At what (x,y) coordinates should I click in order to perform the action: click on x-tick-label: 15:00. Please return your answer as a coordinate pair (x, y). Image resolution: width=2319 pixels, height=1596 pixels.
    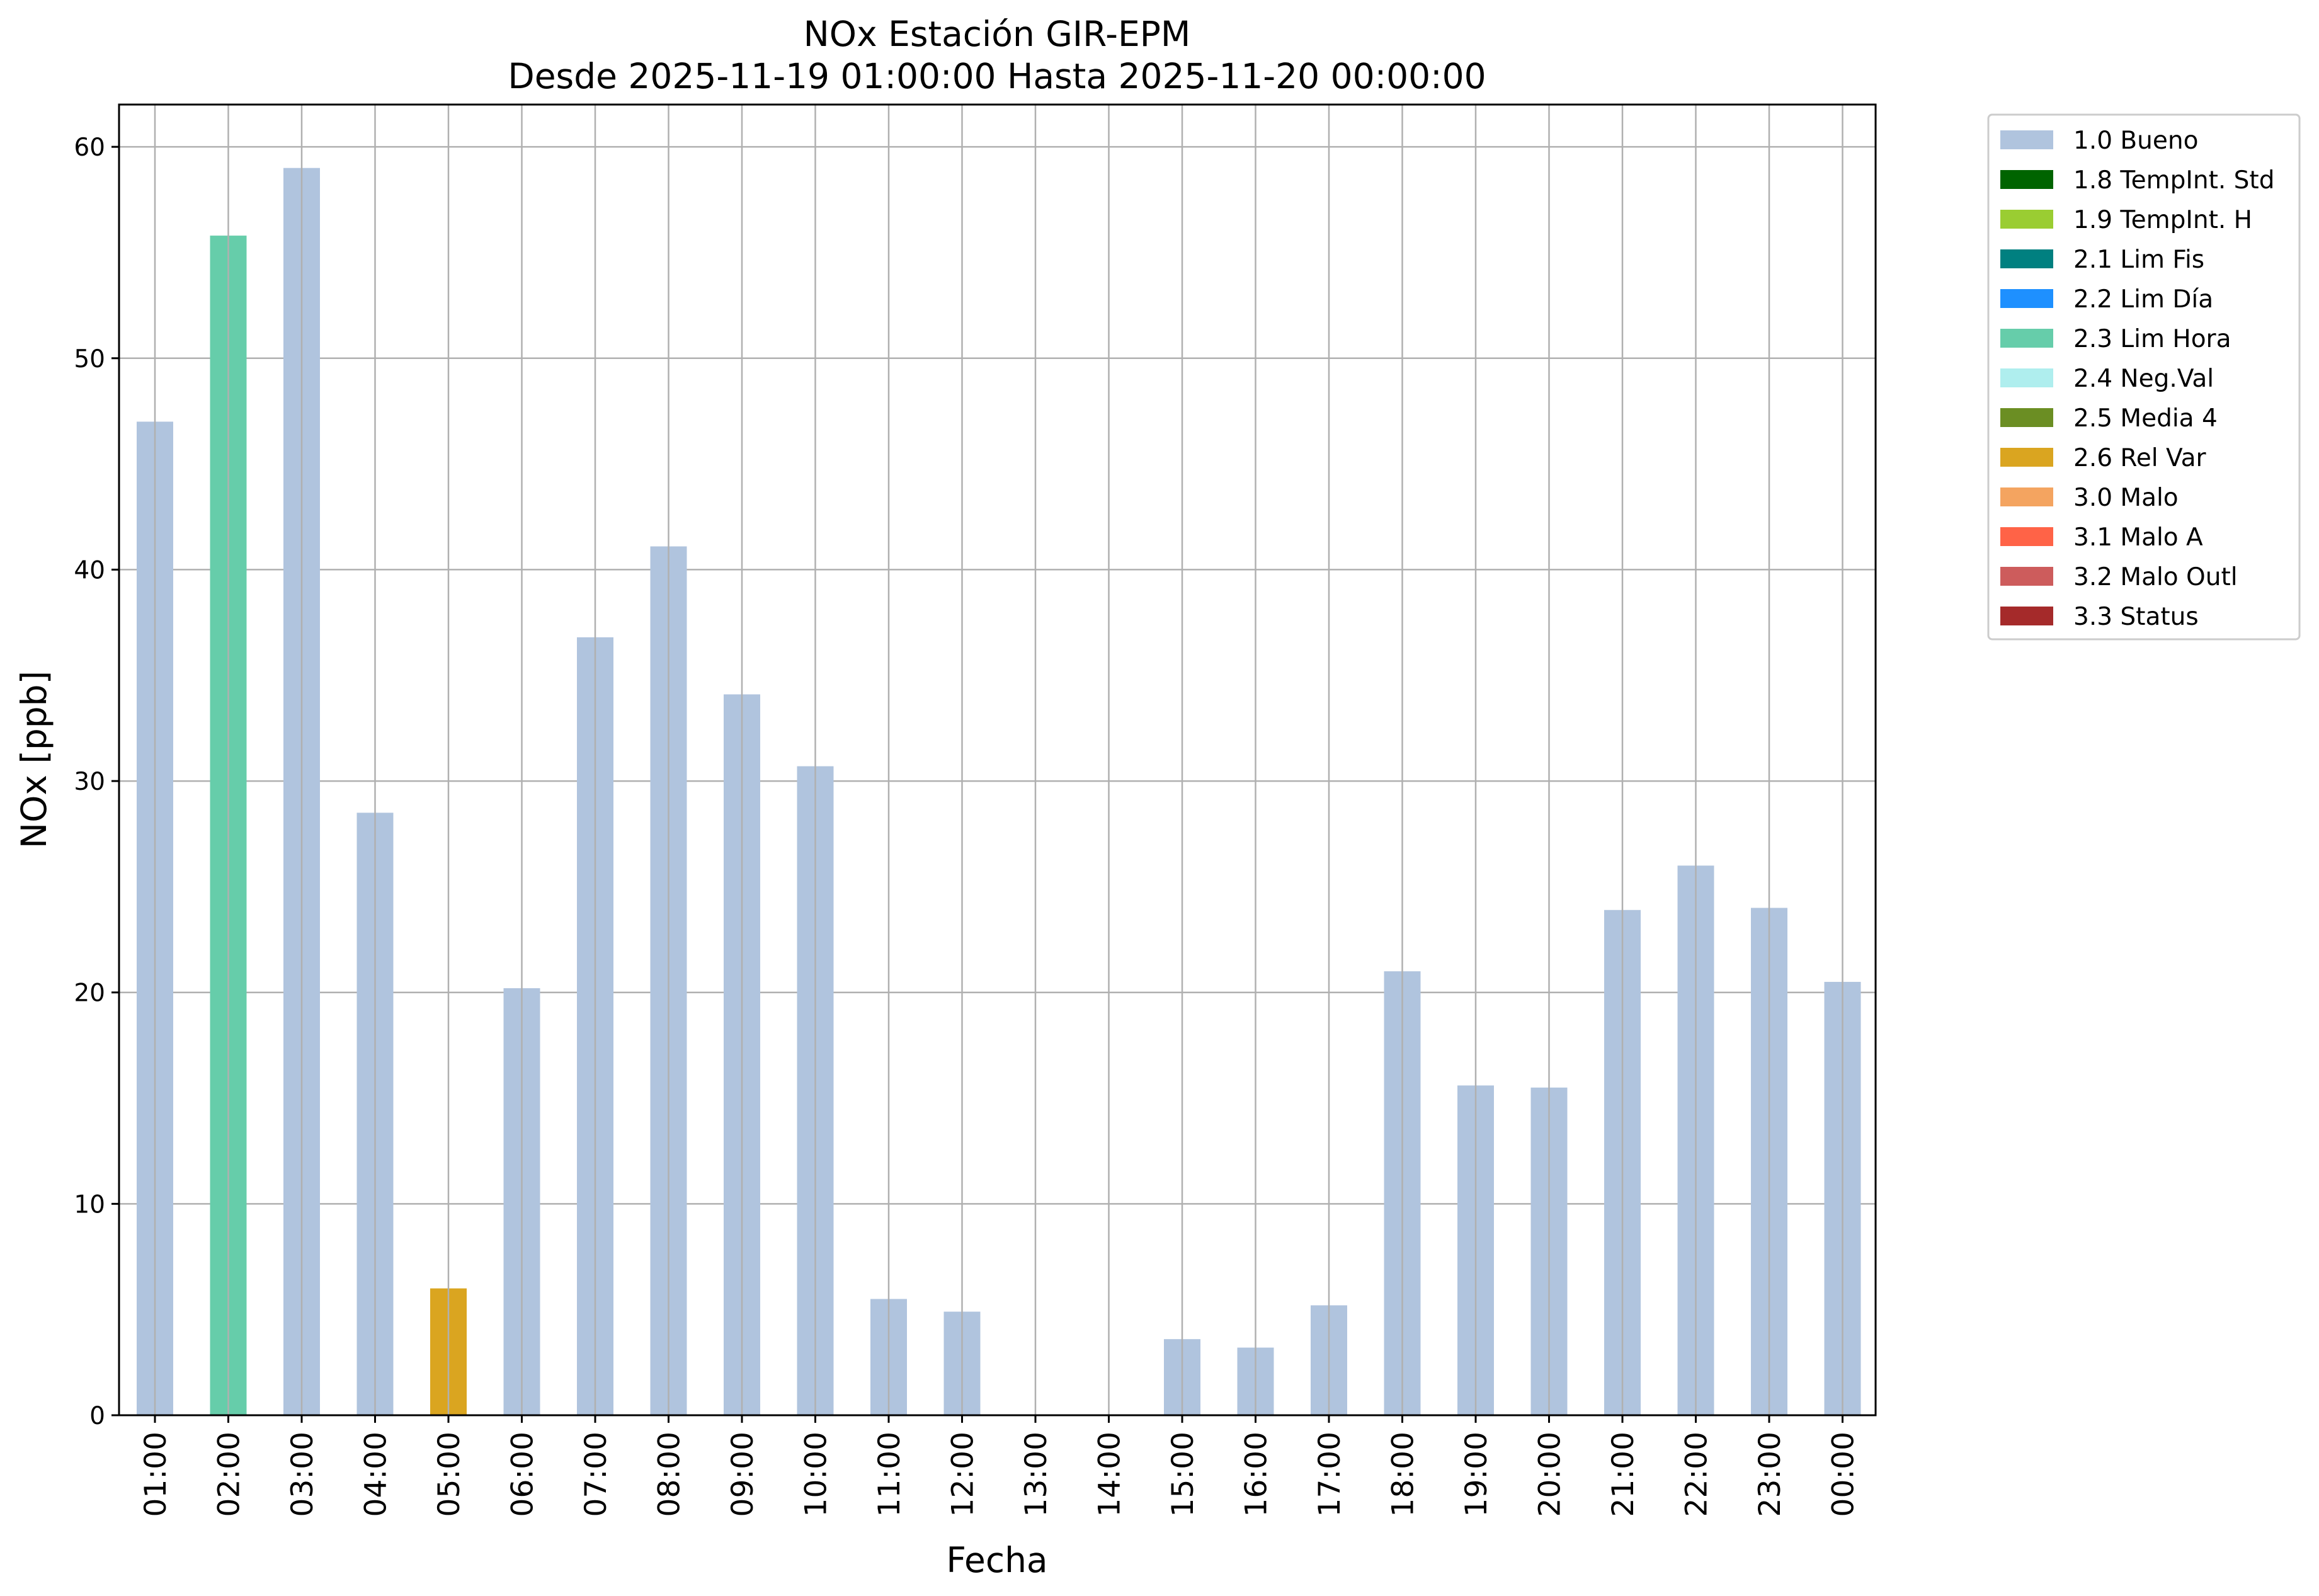
    Looking at the image, I should click on (1183, 1474).